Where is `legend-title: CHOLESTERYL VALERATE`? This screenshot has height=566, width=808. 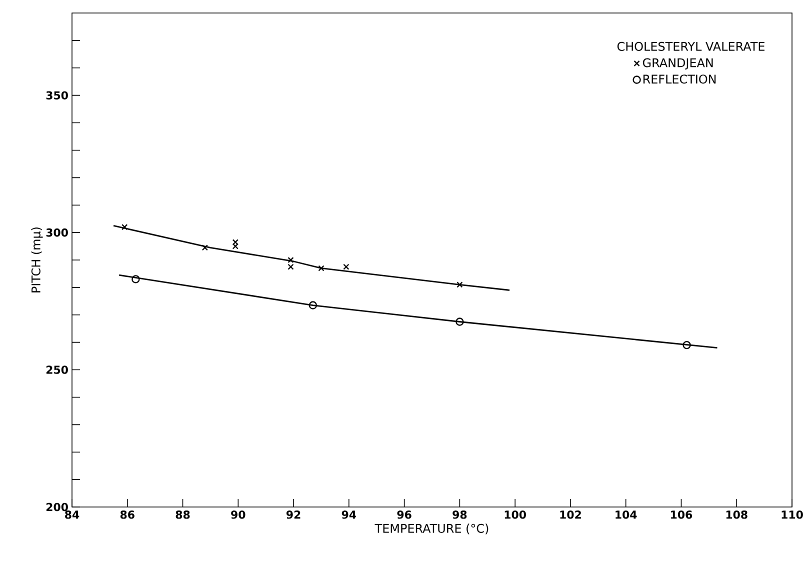 legend-title: CHOLESTERYL VALERATE is located at coordinates (690, 46).